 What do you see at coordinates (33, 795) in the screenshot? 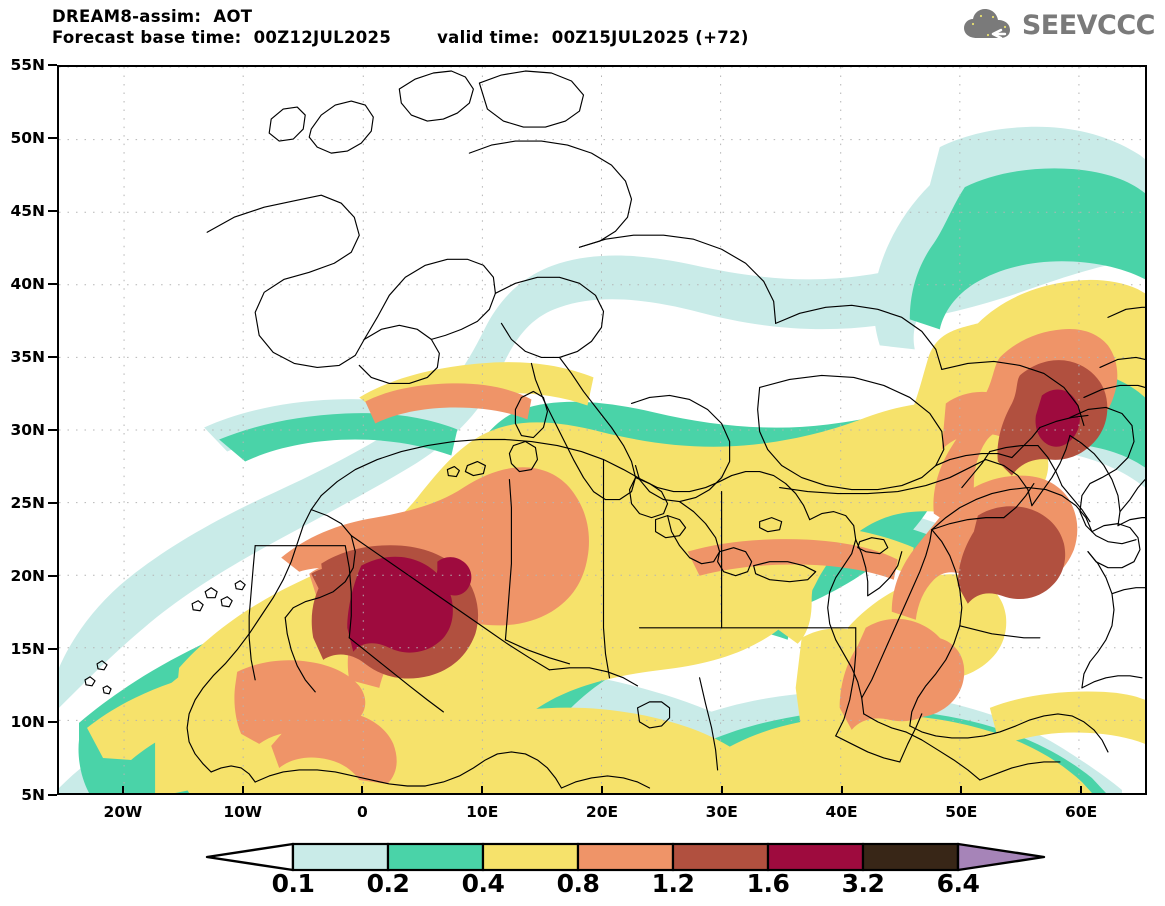
I see `y-tick-label: 5N` at bounding box center [33, 795].